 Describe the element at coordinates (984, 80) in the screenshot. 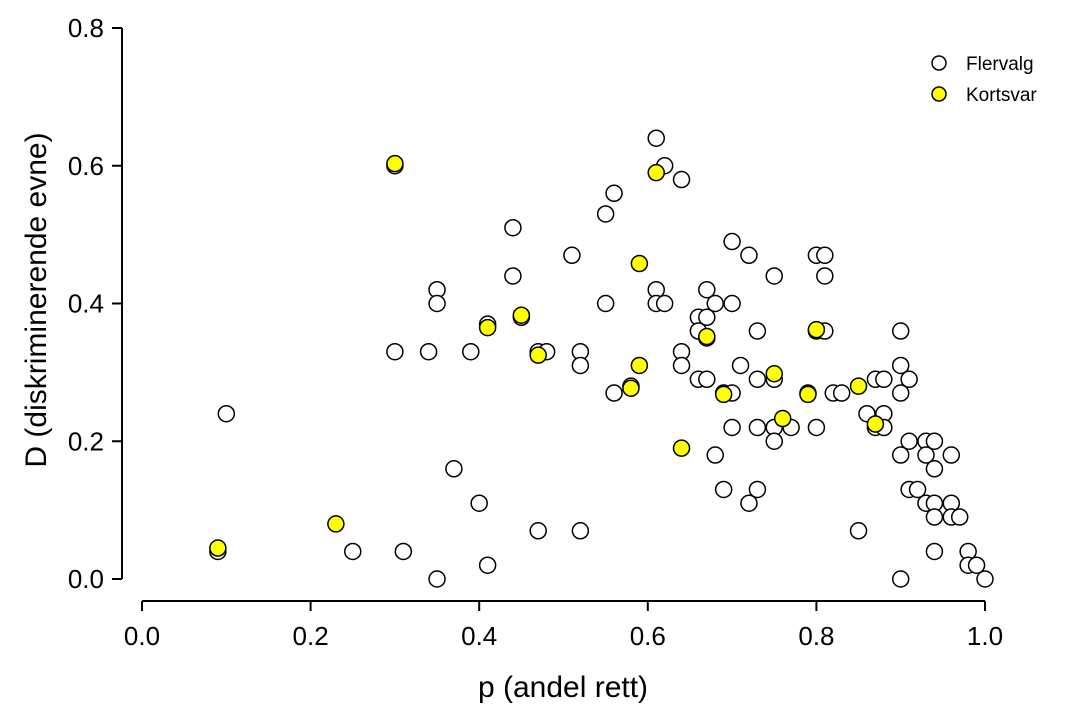

I see `legend: Flervalg Kortsvar` at that location.